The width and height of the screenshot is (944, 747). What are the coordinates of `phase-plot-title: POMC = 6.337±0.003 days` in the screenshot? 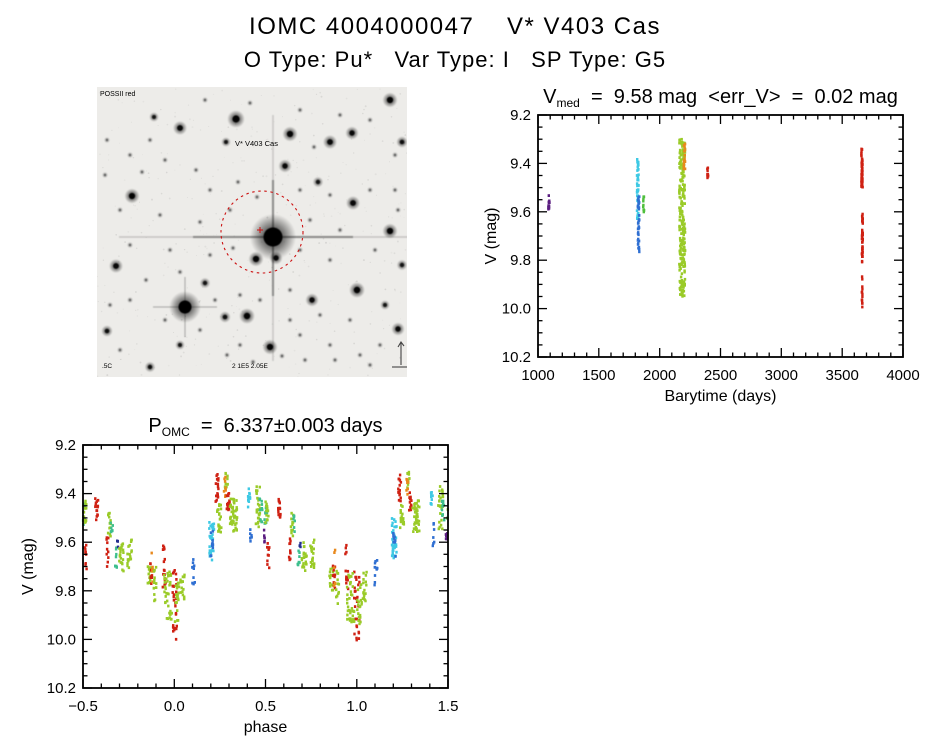 It's located at (265, 427).